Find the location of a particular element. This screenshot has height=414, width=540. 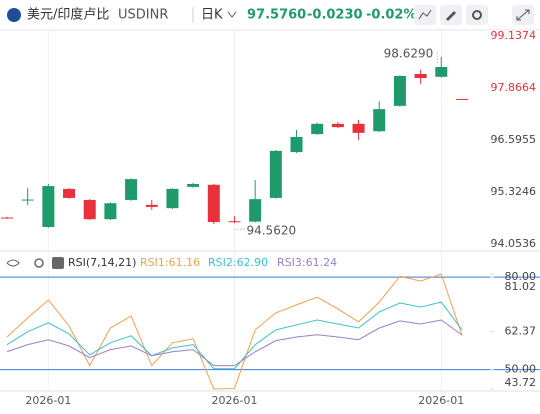

price: 97.5760 is located at coordinates (276, 15).